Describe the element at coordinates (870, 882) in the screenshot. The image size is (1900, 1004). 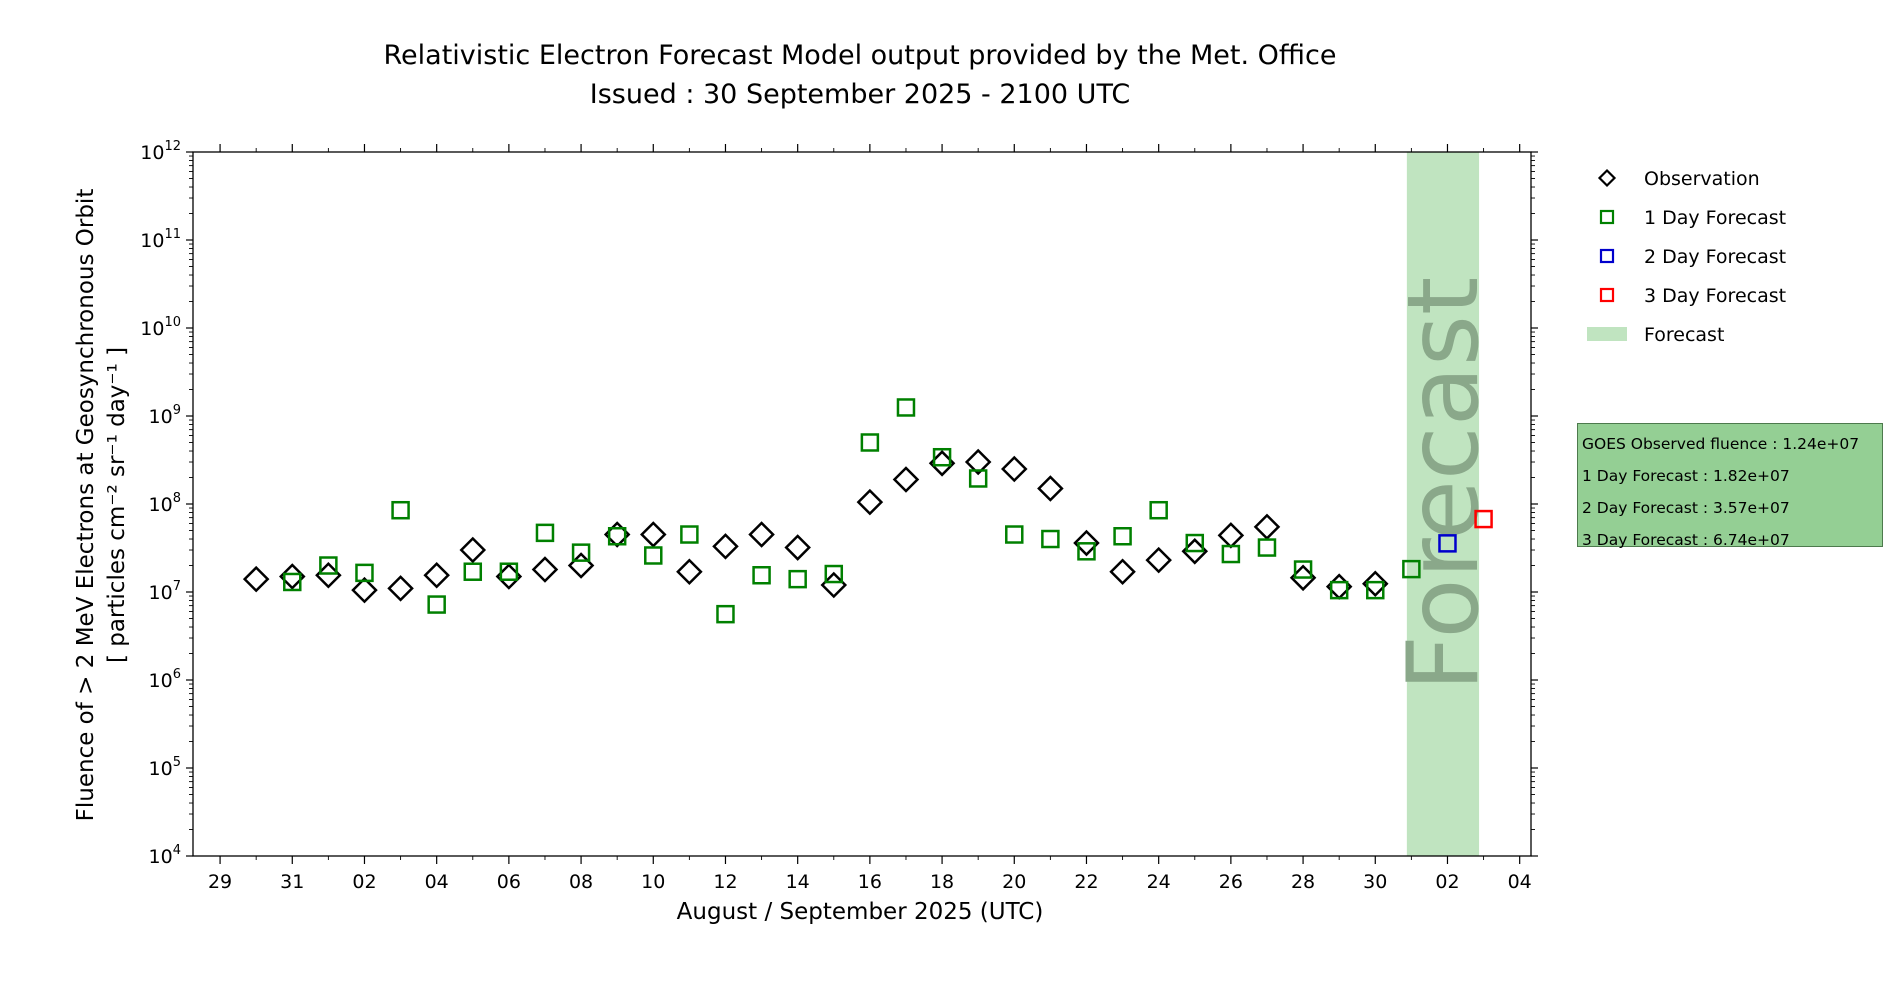
I see `x-tick-label: 16` at that location.